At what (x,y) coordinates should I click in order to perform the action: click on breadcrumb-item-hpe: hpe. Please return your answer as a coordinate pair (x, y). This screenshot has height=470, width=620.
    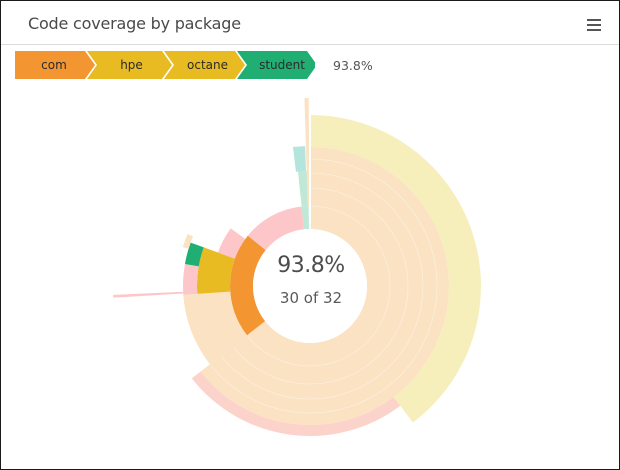
    Looking at the image, I should click on (131, 65).